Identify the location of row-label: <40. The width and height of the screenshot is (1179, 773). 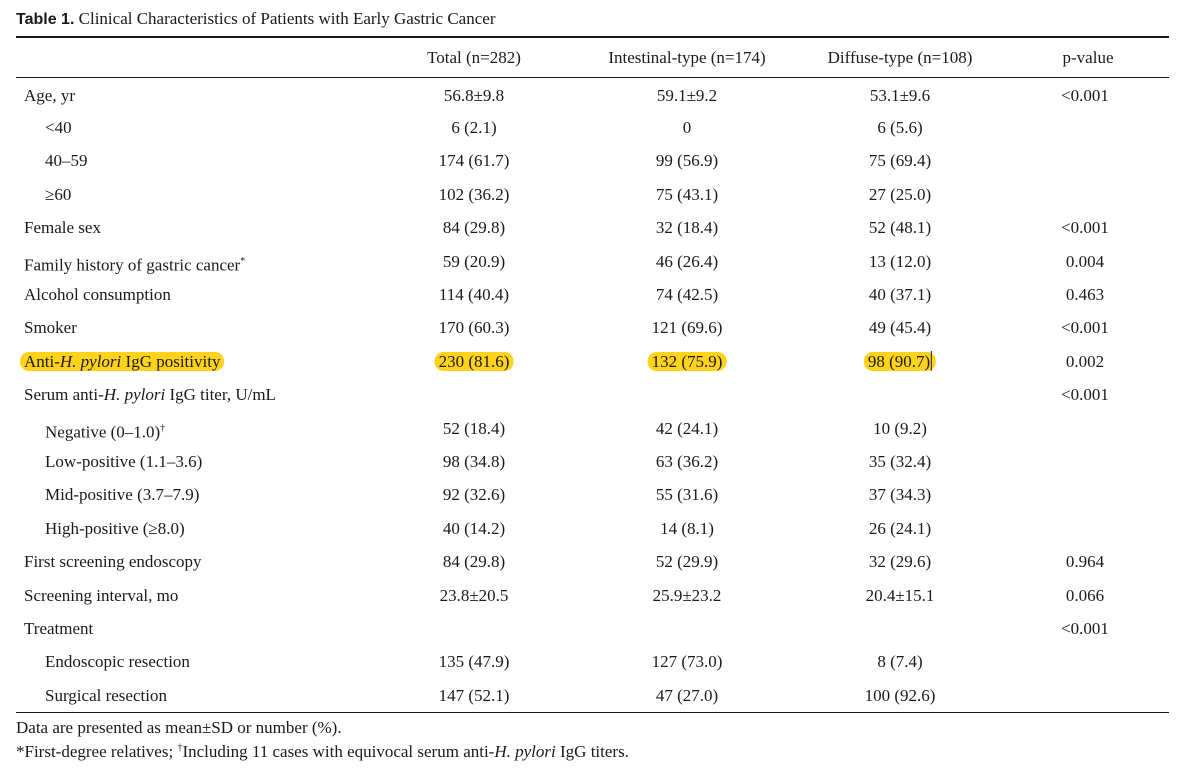
(58, 127).